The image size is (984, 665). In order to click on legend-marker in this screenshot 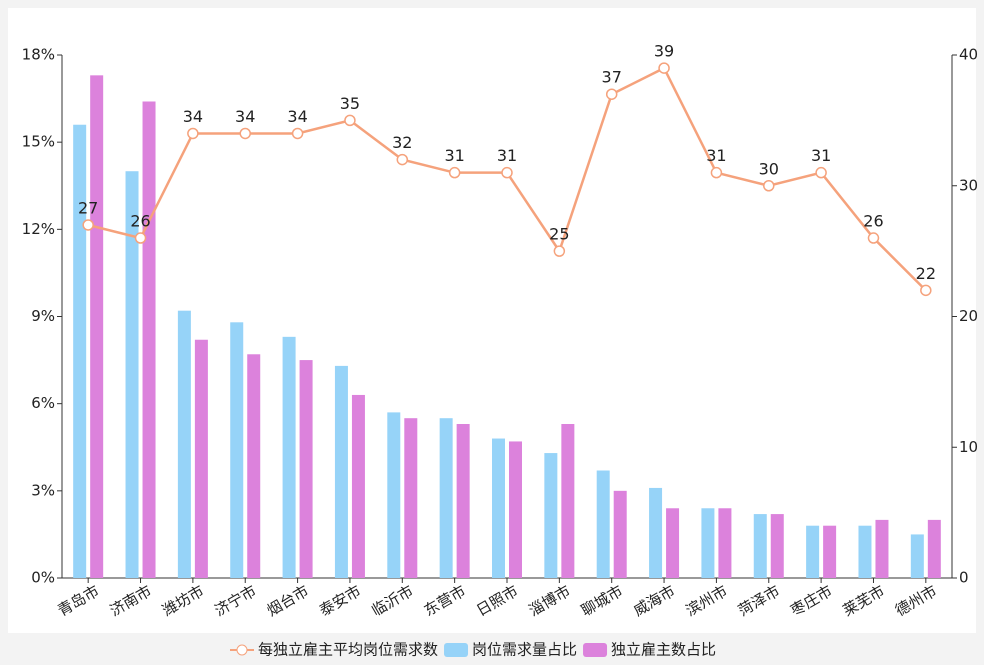, I will do `click(242, 650)`.